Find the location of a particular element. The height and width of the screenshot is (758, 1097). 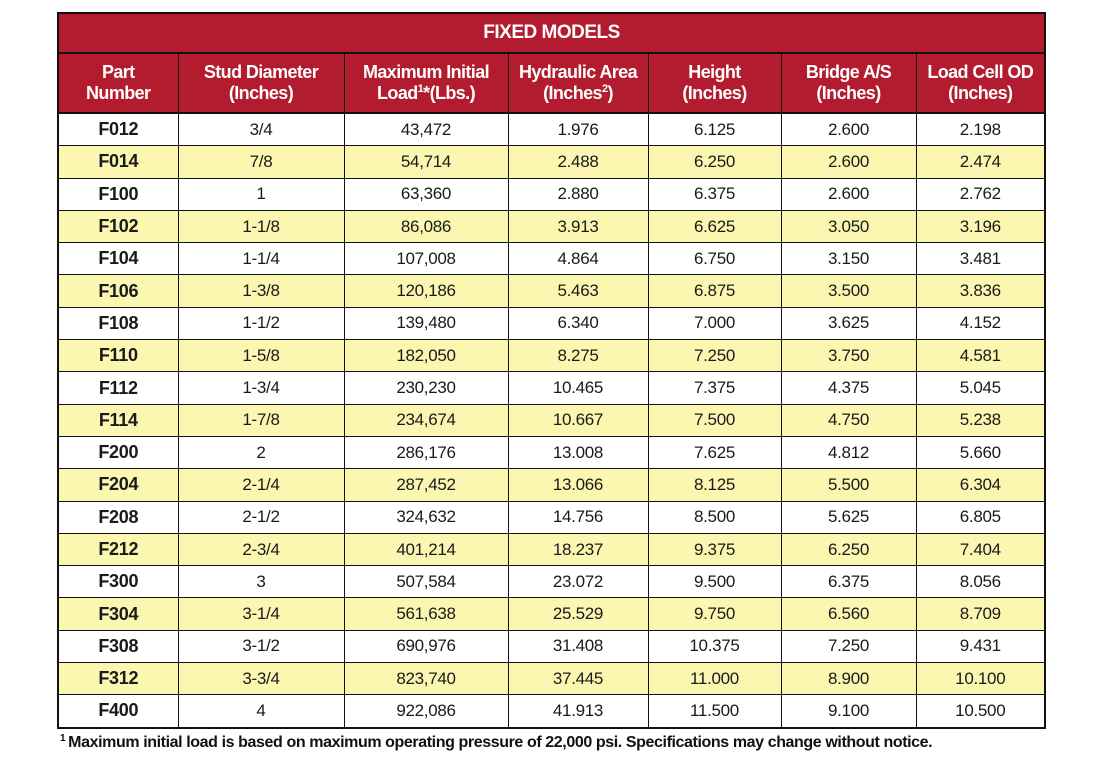

cell-part-number: F012 is located at coordinates (119, 130).